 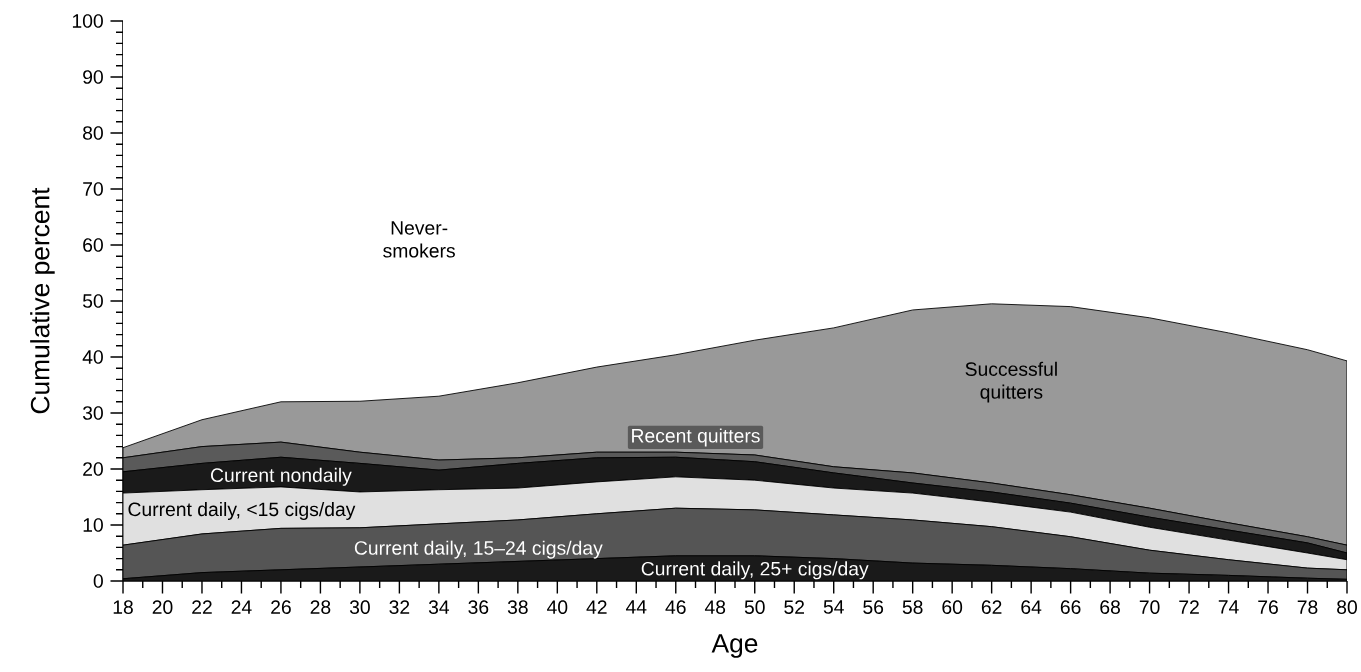 I want to click on x-tick-label: 20, so click(x=162, y=607).